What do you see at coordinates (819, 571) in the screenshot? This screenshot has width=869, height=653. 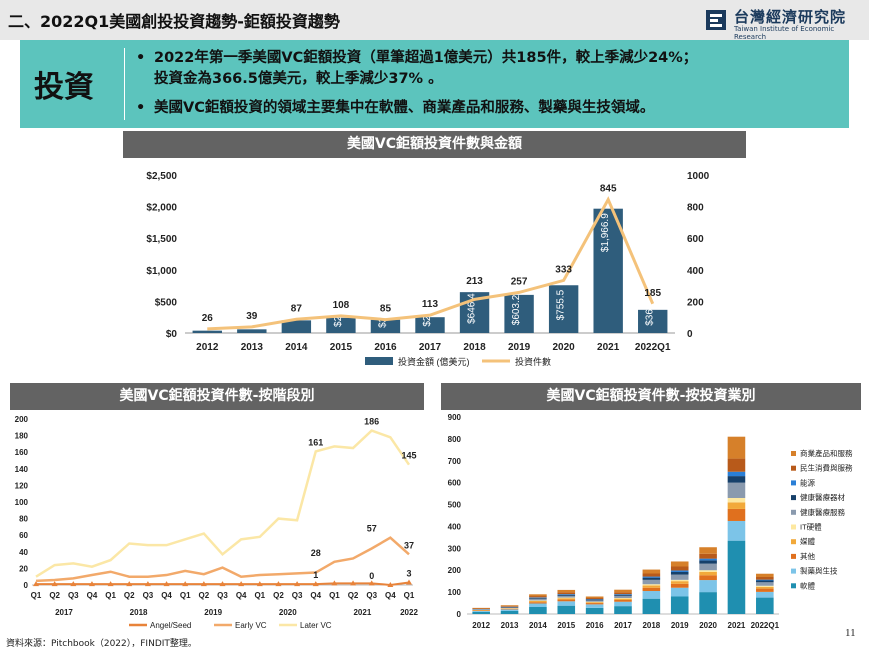 I see `legend-label: 製藥與生技` at bounding box center [819, 571].